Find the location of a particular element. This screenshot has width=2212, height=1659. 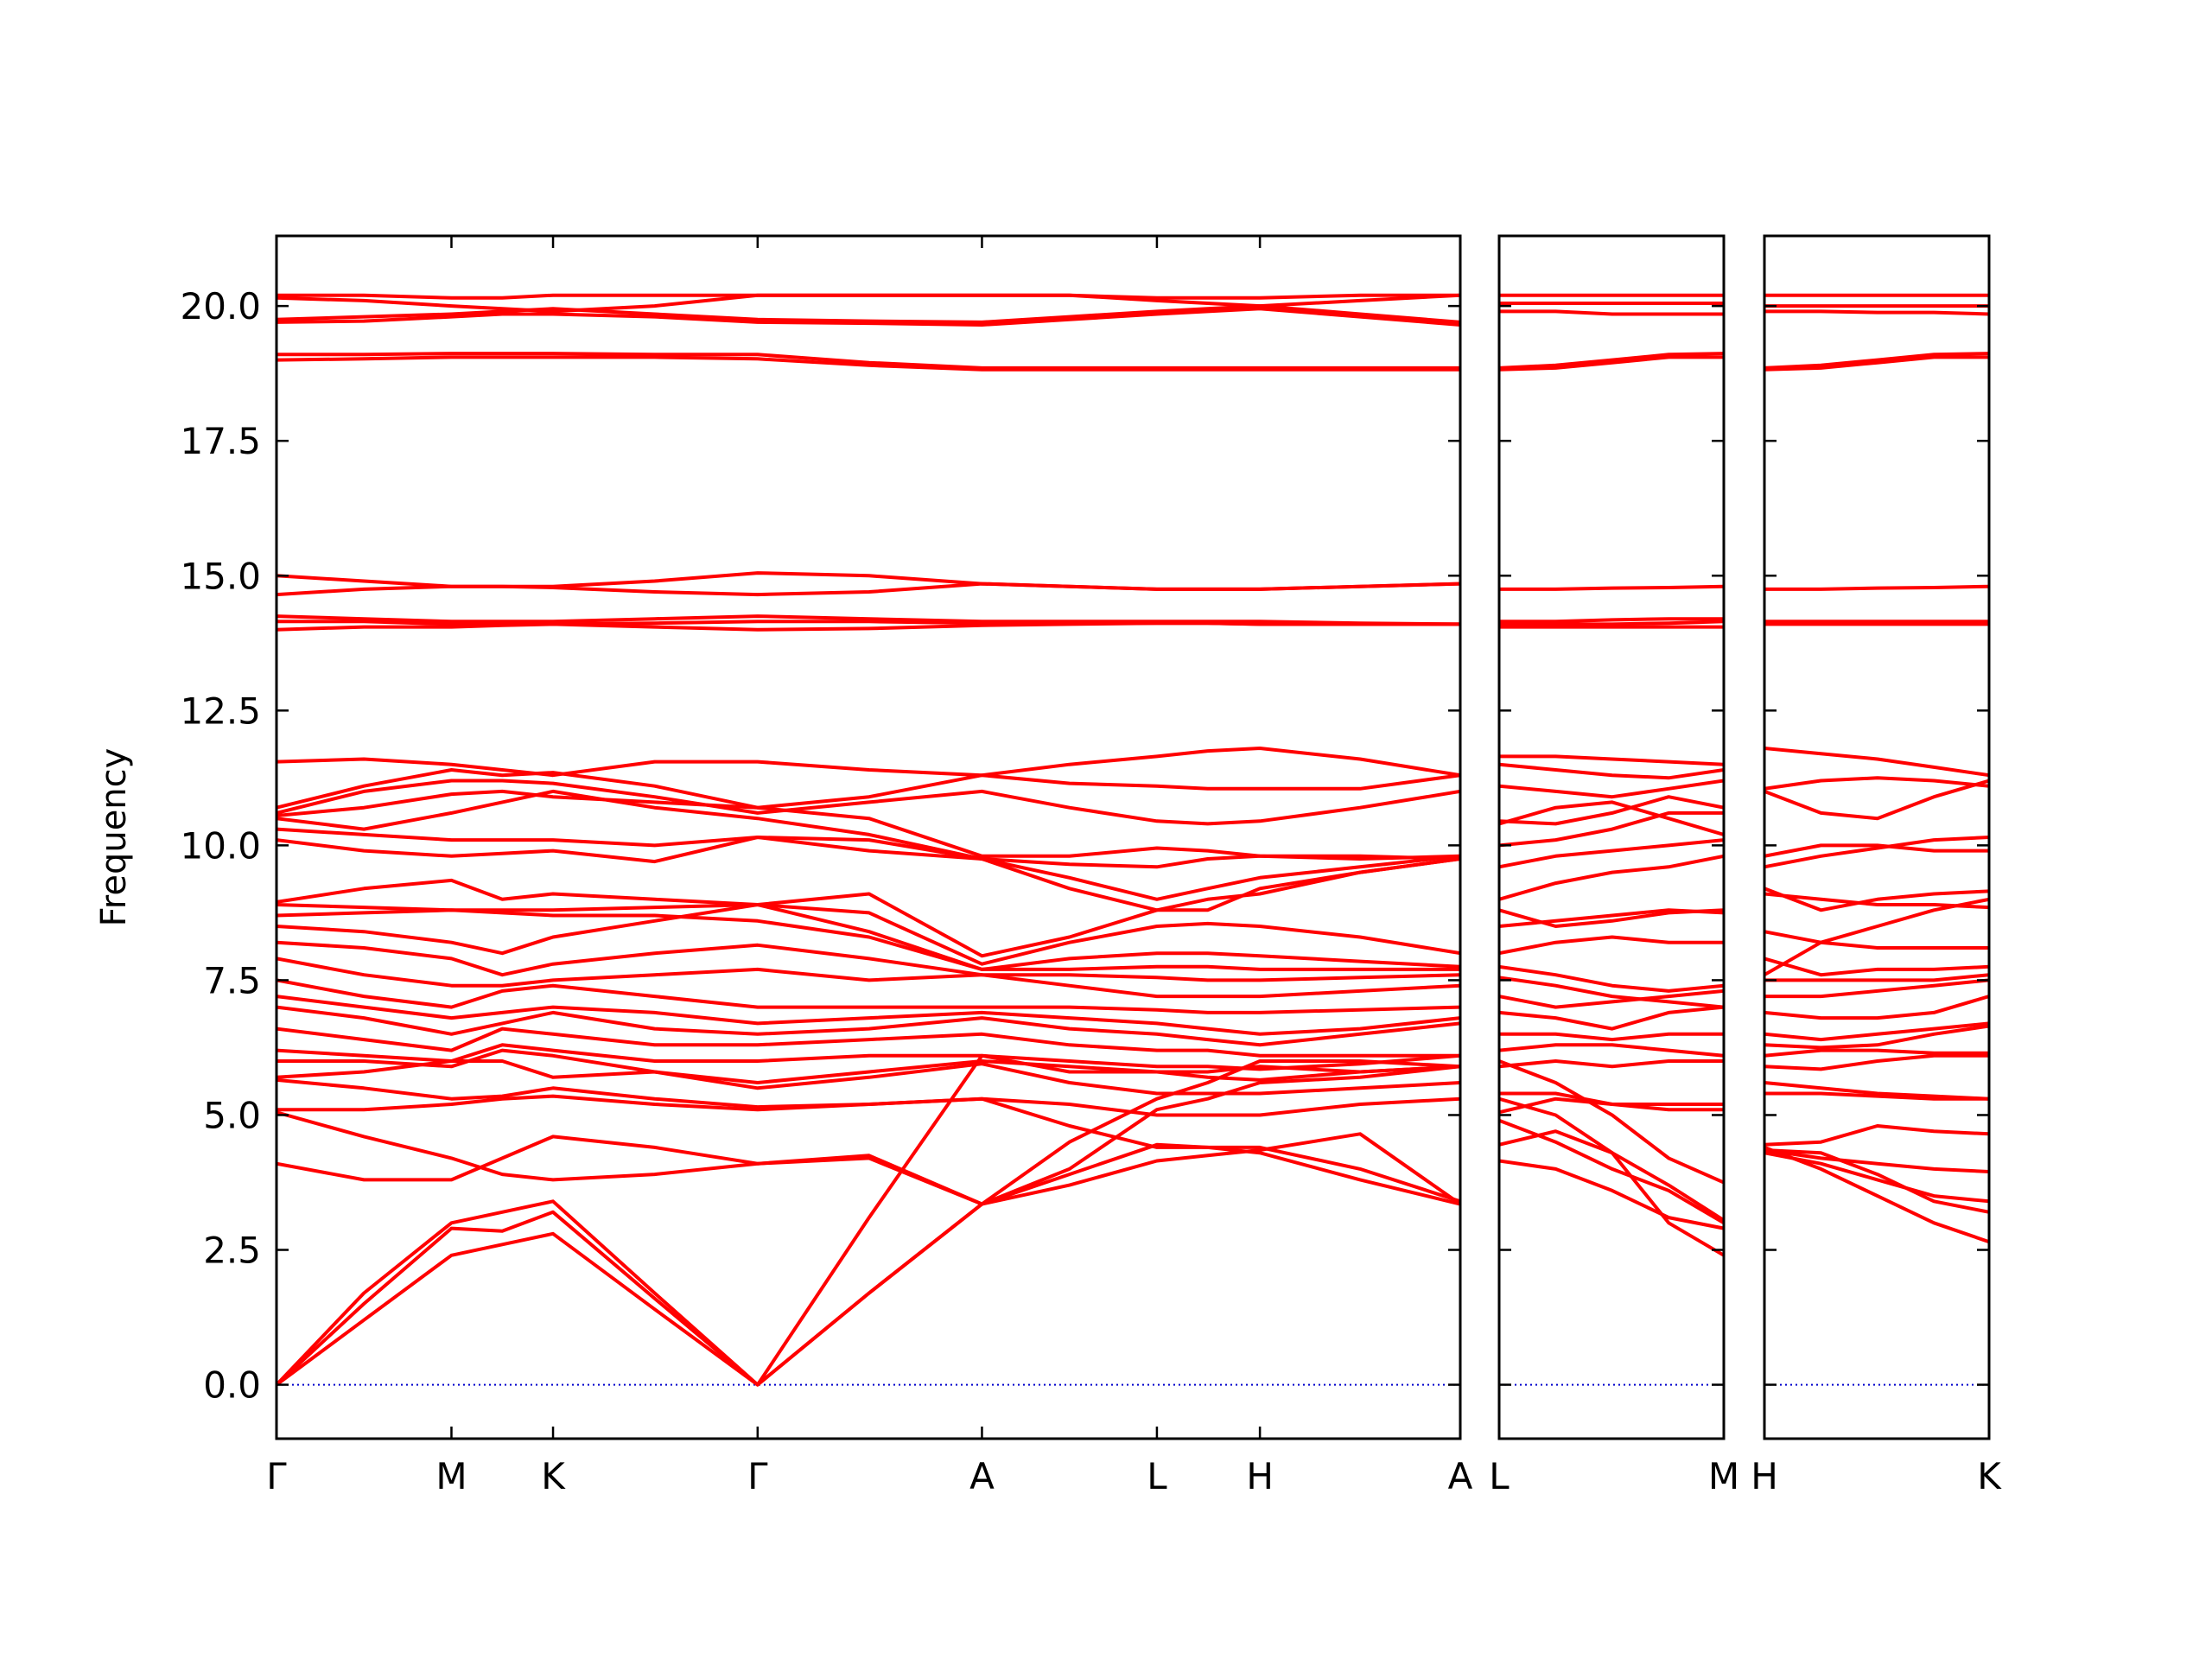

y-tick-label: 20.0 is located at coordinates (220, 306).